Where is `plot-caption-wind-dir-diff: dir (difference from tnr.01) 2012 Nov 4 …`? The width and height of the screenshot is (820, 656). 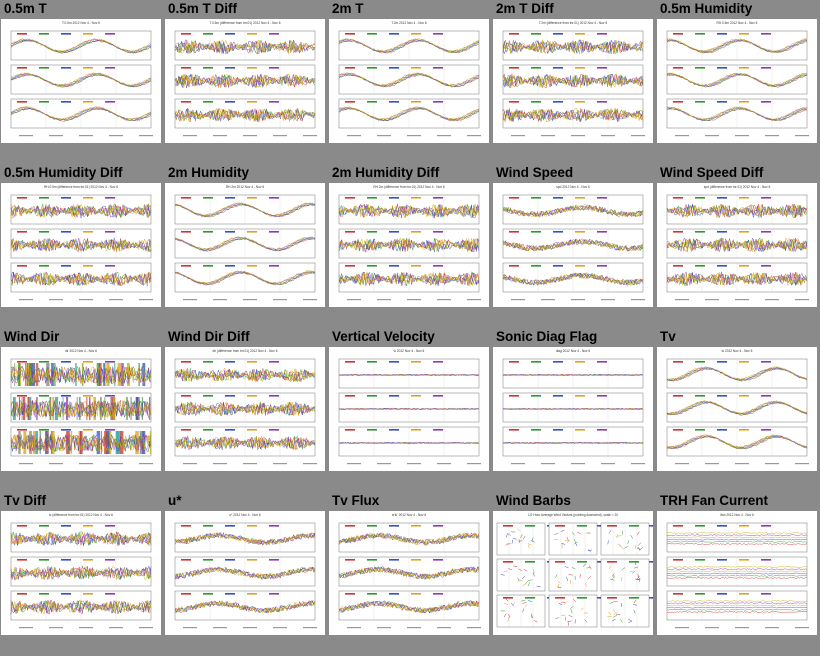
plot-caption-wind-dir-diff: dir (difference from tnr.01) 2012 Nov 4 … is located at coordinates (245, 351).